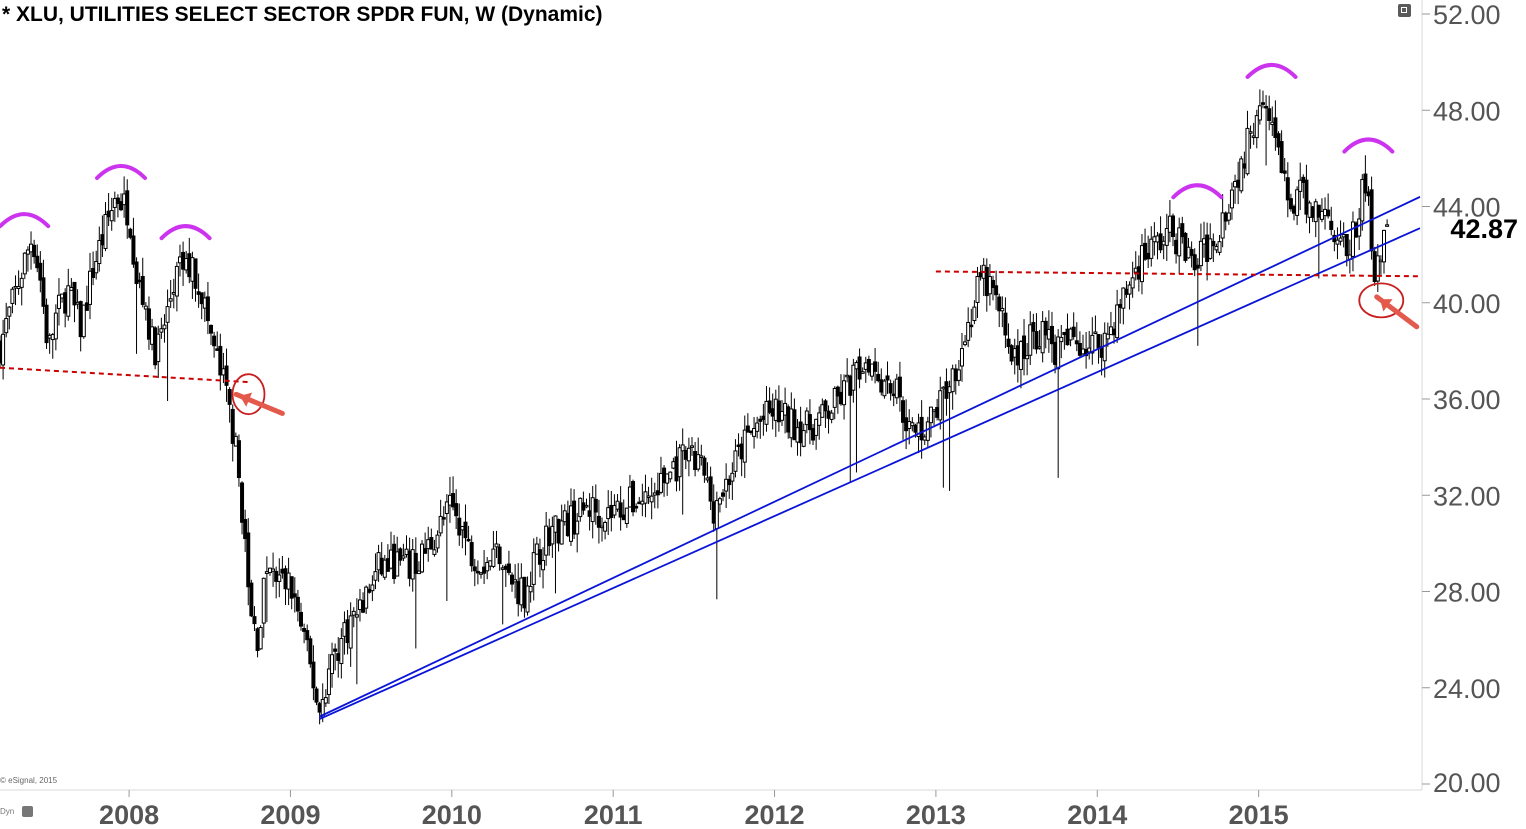 The image size is (1526, 829). I want to click on chart-mode-icon, so click(27, 811).